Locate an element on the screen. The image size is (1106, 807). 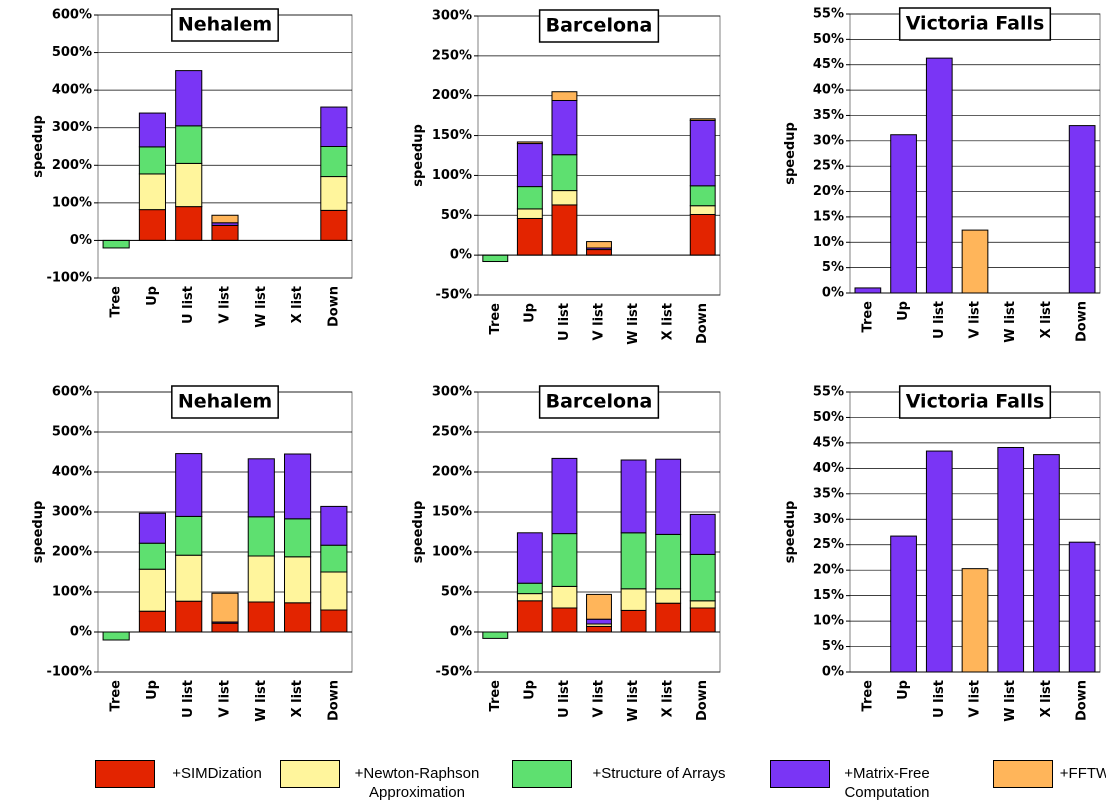
y-tick-label: 600% is located at coordinates (72, 15).